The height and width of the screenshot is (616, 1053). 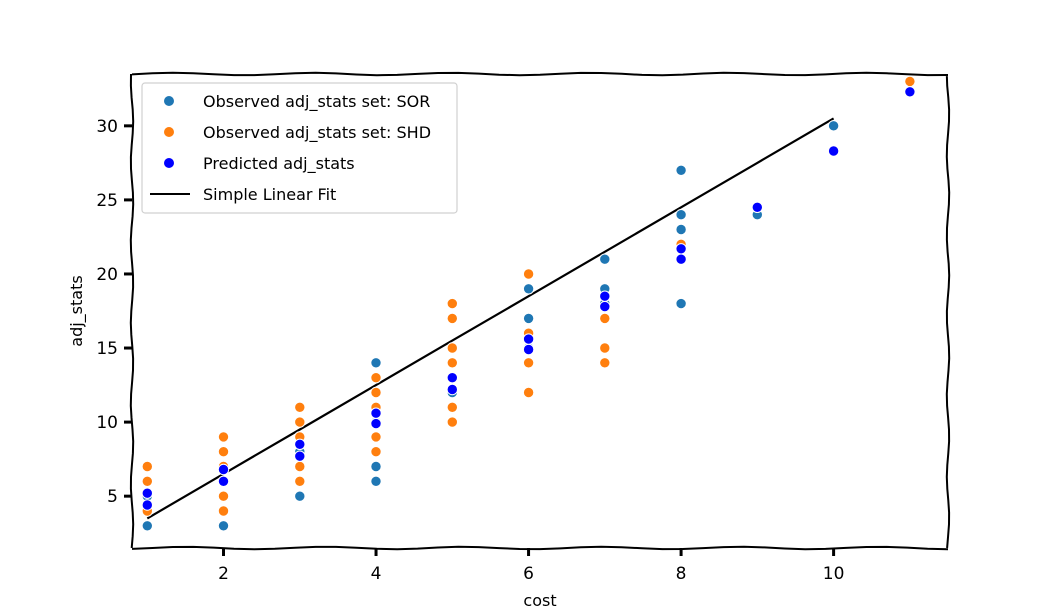 I want to click on x-axis-label: cost, so click(x=539, y=600).